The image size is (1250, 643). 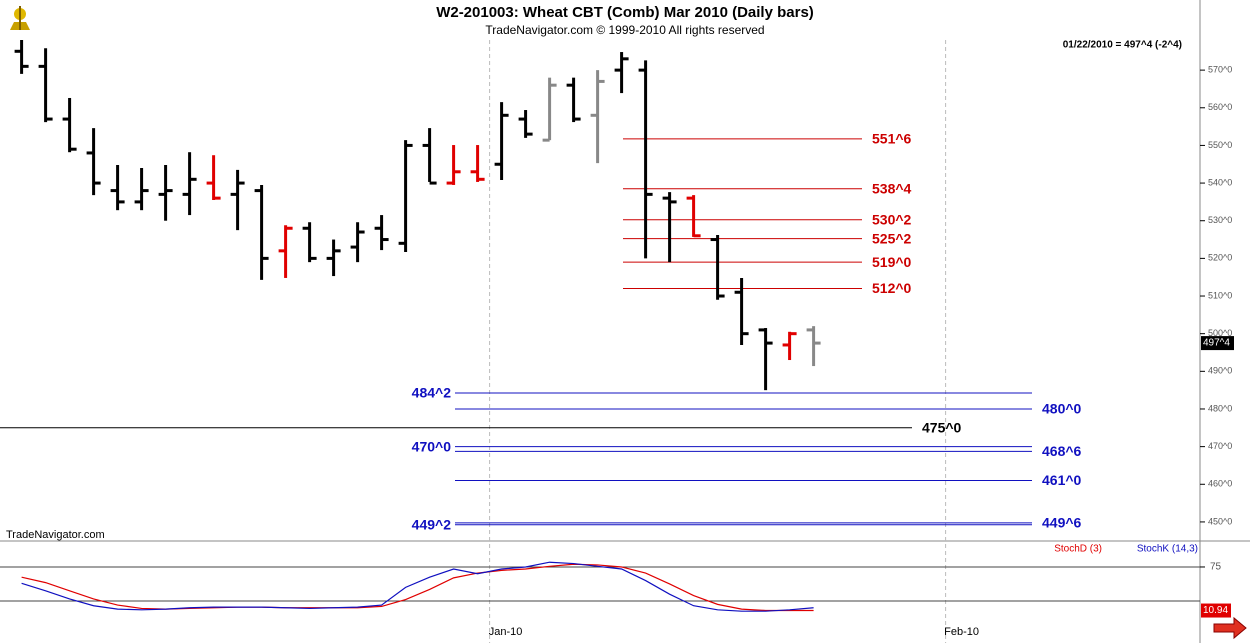 I want to click on last-value-label: 10.94, so click(x=1215, y=610).